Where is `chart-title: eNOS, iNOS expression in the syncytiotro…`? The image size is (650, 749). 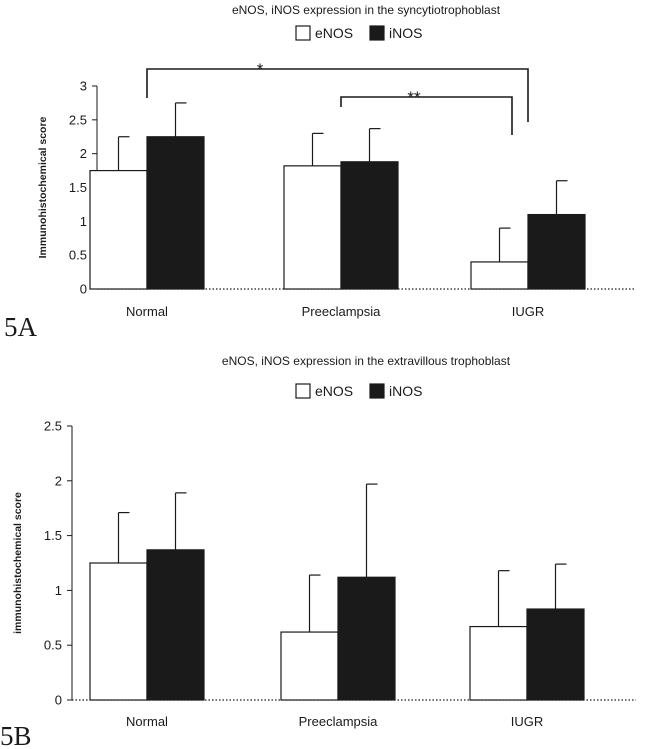
chart-title: eNOS, iNOS expression in the syncytiotro… is located at coordinates (366, 10).